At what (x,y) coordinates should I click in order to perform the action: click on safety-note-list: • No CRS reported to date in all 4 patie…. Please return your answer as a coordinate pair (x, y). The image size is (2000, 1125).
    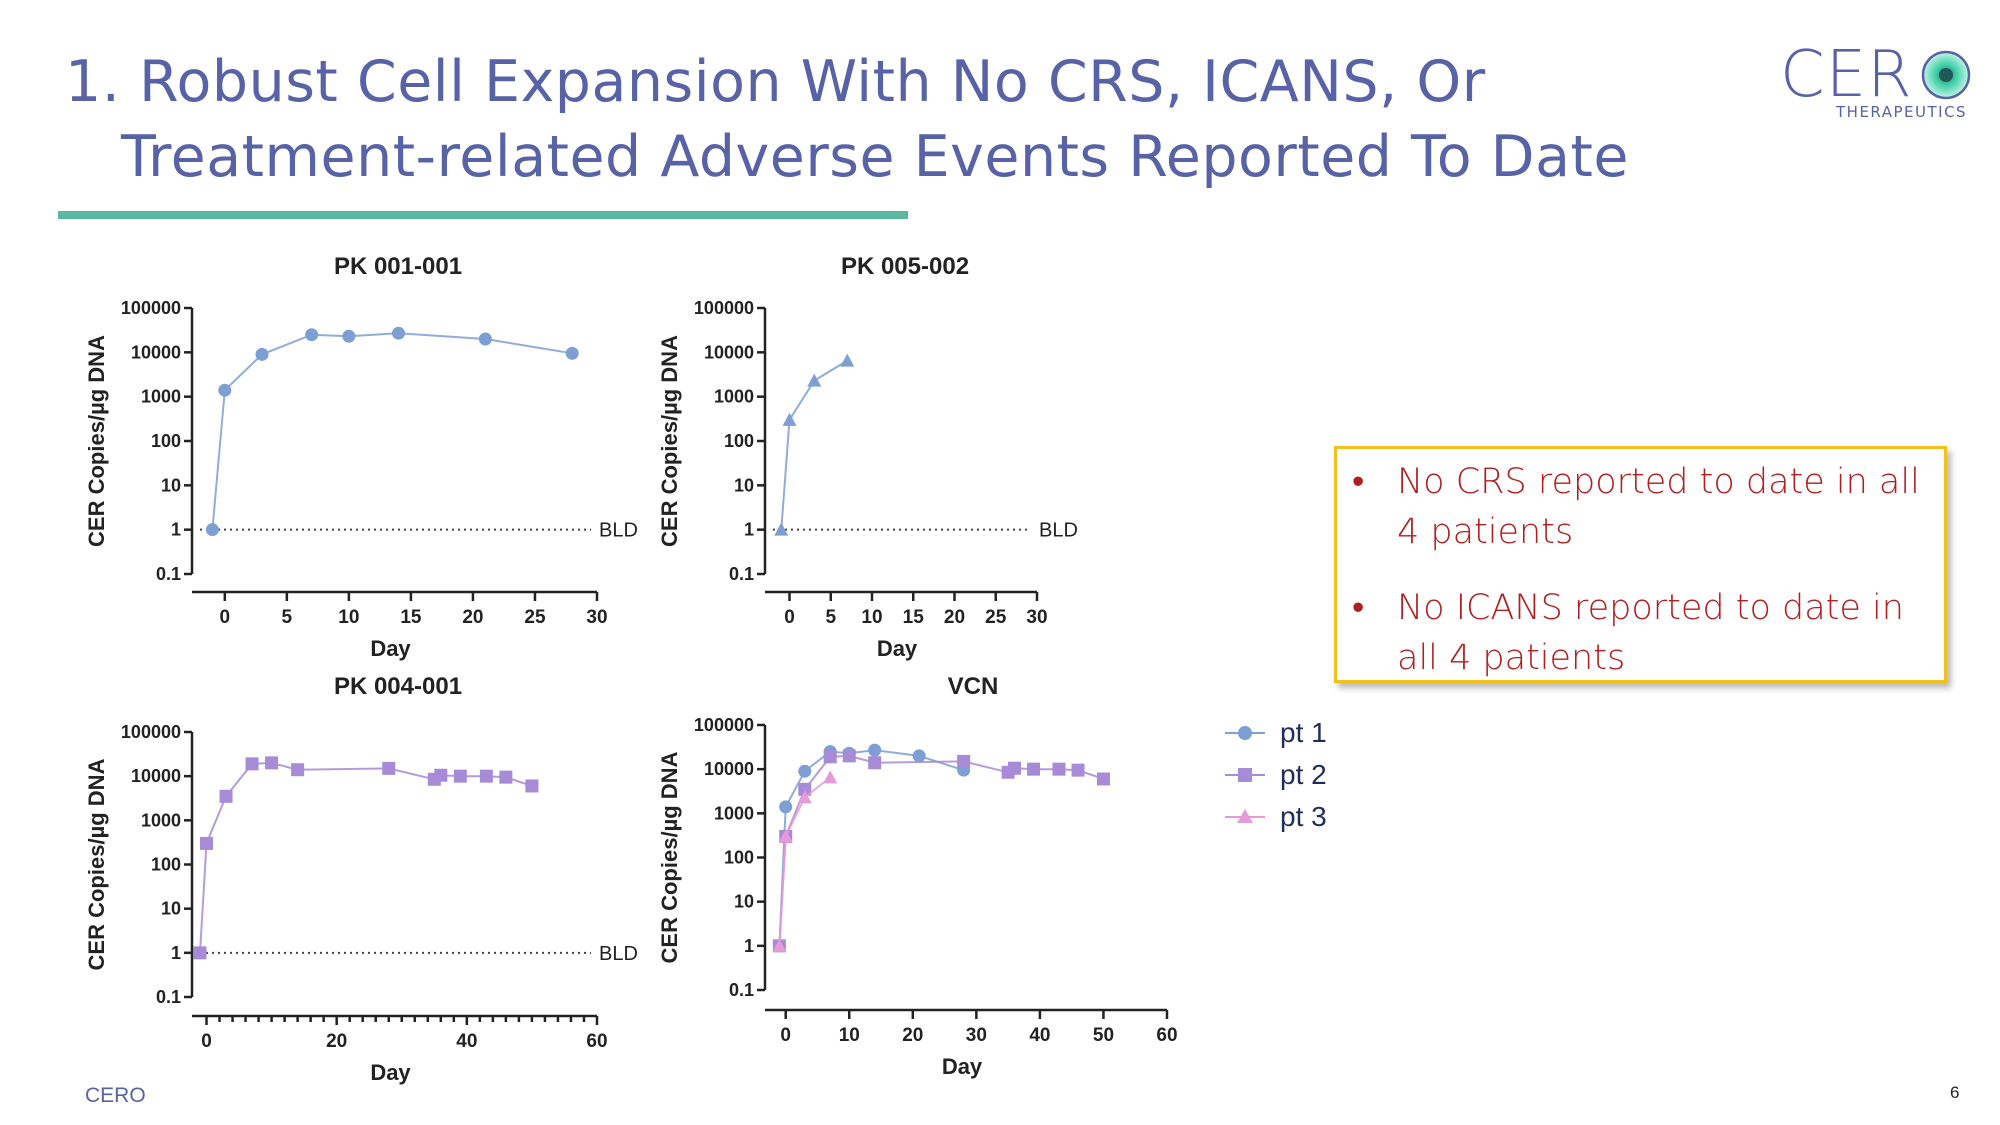
    Looking at the image, I should click on (1640, 570).